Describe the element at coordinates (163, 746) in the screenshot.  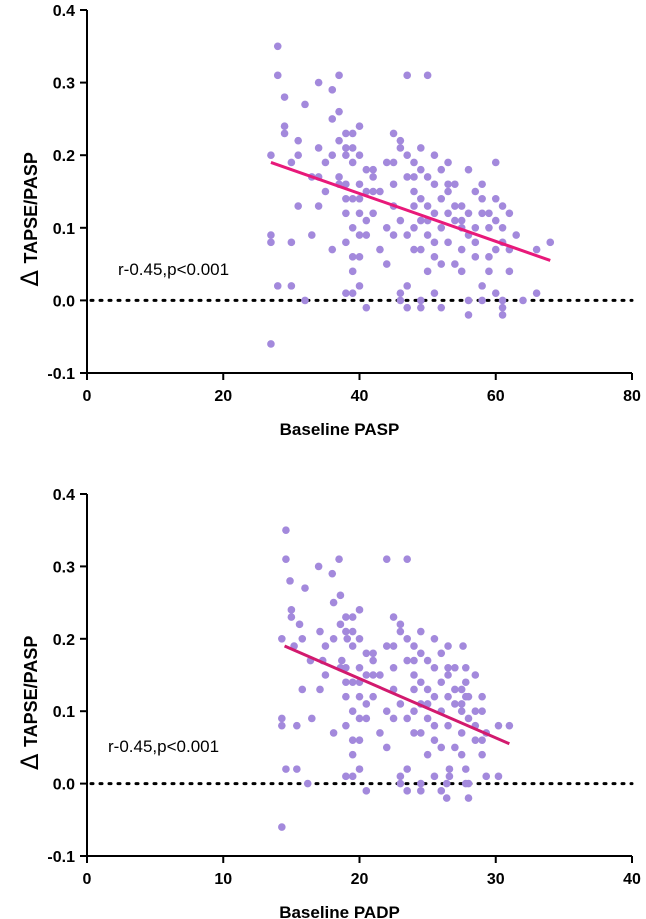
I see `correlation-annotation: r-0.45,p<0.001` at that location.